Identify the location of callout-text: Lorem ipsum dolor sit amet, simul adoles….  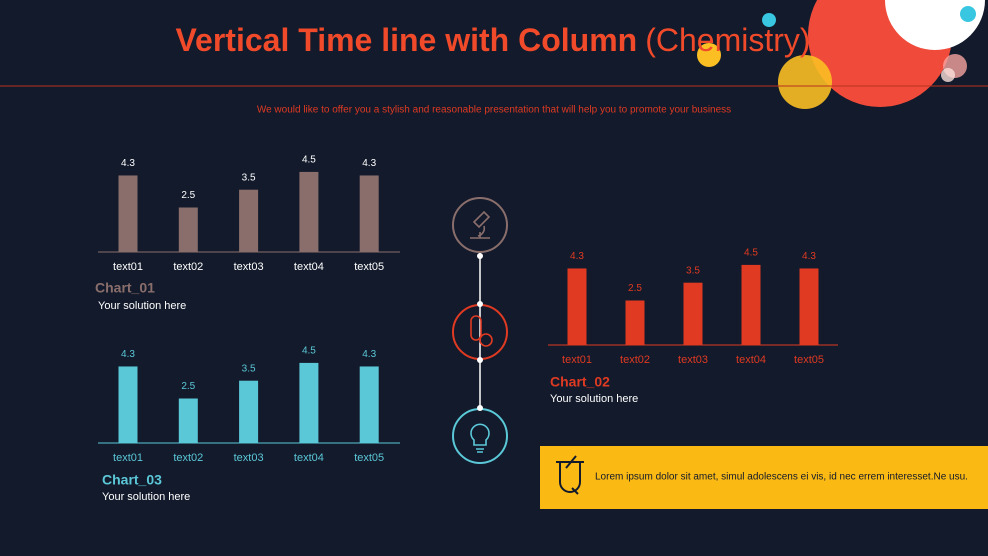
(781, 477).